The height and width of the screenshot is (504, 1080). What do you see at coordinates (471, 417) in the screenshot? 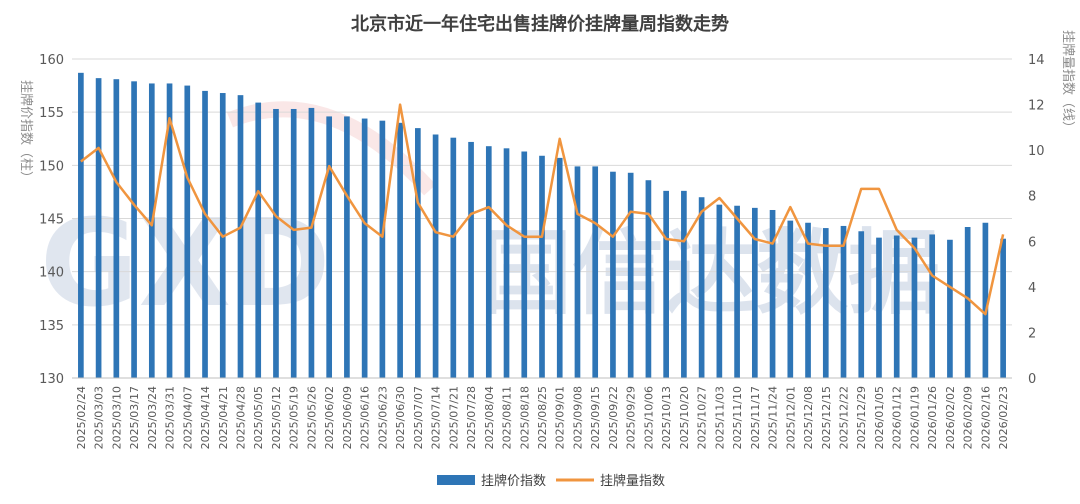
I see `x-axis-tick-label: 2025/07/28` at bounding box center [471, 417].